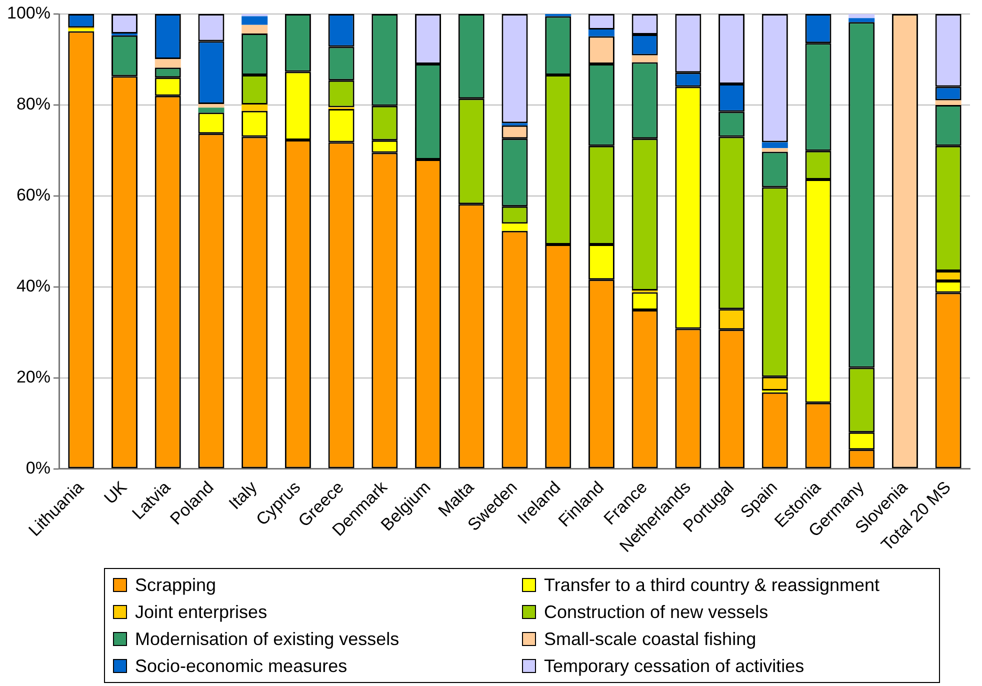  Describe the element at coordinates (33, 376) in the screenshot. I see `y-tick-label: 20%` at that location.